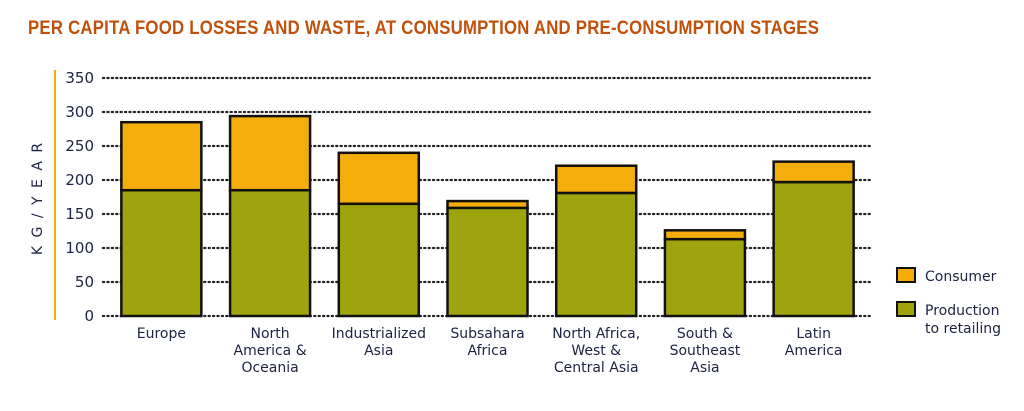 The image size is (1024, 411). I want to click on x-tick-label: North, so click(269, 334).